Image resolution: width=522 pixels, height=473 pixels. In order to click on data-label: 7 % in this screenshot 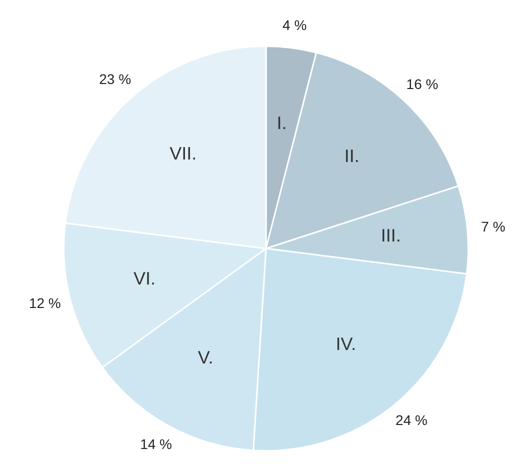, I will do `click(493, 226)`.